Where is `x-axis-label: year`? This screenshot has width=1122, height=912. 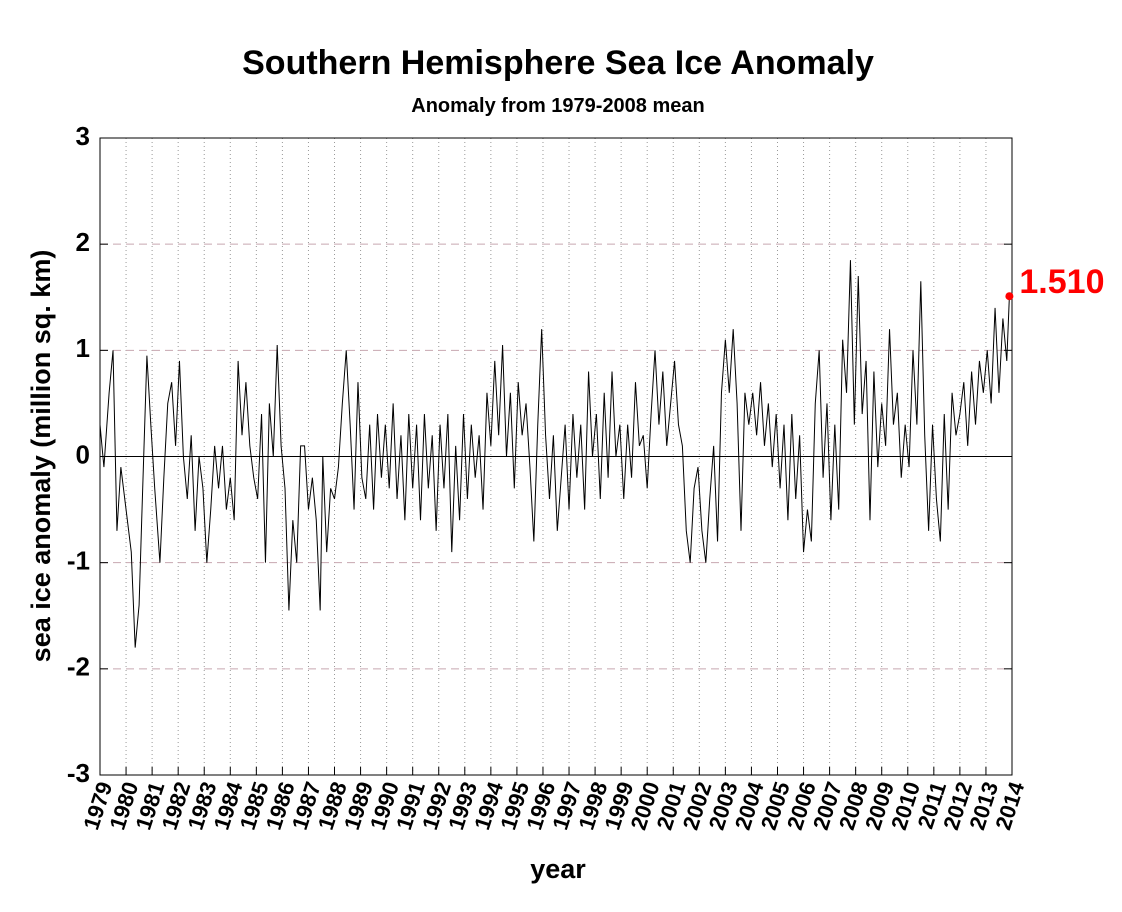
x-axis-label: year is located at coordinates (558, 869).